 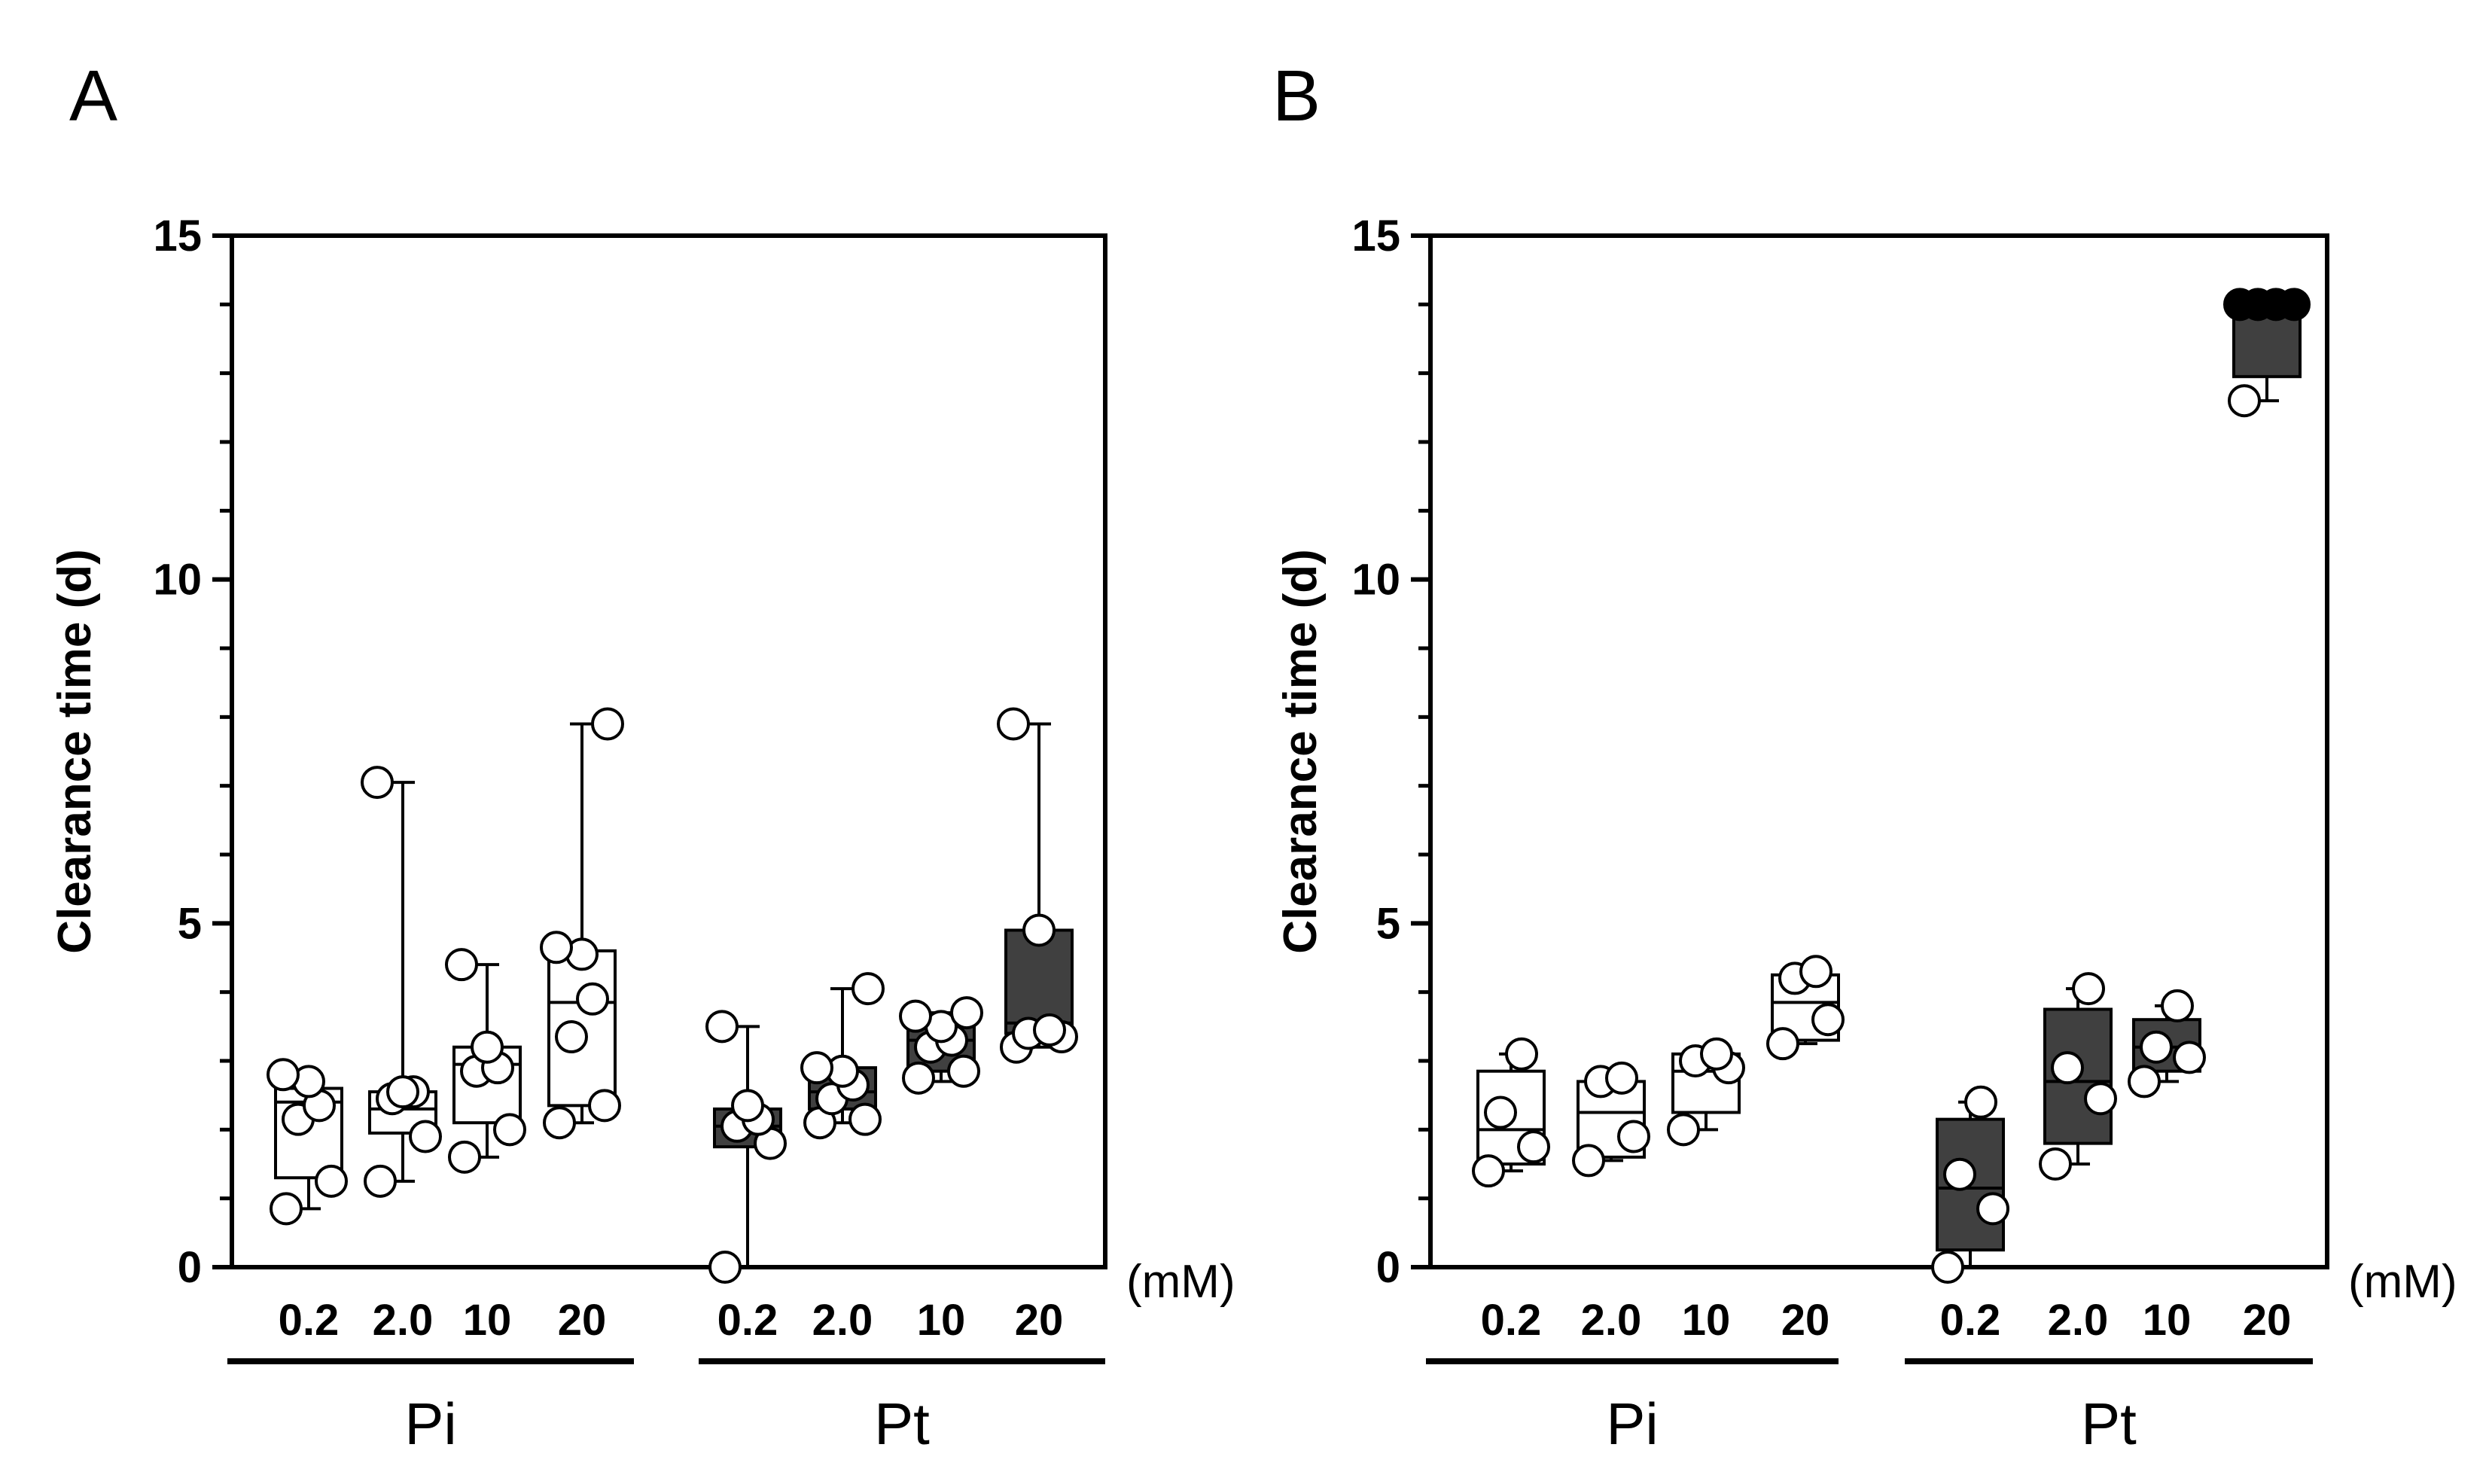 What do you see at coordinates (1296, 96) in the screenshot?
I see `panel-letter: B` at bounding box center [1296, 96].